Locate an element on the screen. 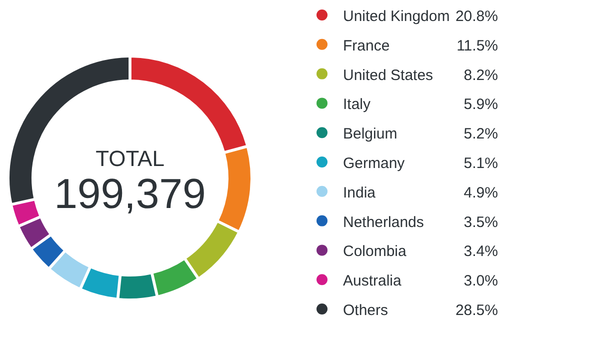 The image size is (615, 359). legend-label: Others is located at coordinates (365, 310).